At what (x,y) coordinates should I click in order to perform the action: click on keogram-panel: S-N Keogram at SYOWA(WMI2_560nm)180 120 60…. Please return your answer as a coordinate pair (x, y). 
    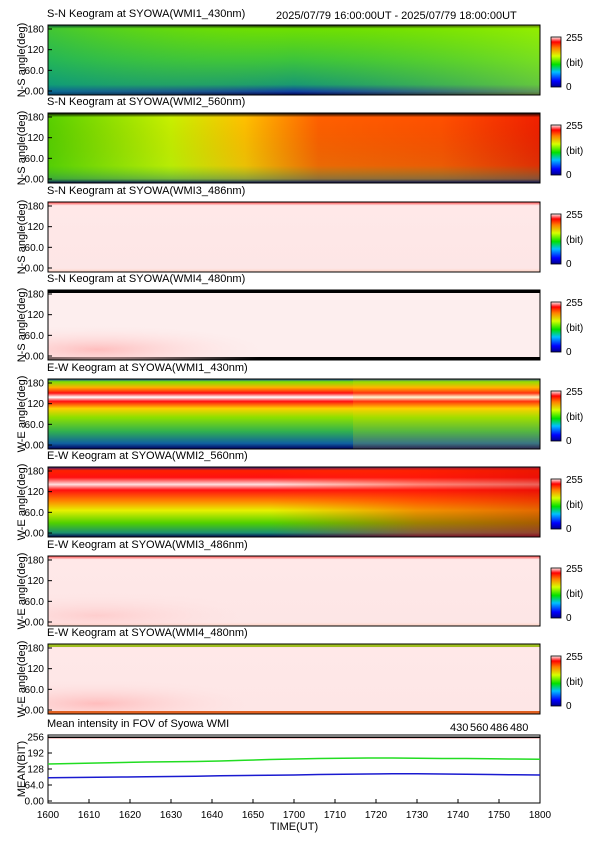
    Looking at the image, I should click on (299, 141).